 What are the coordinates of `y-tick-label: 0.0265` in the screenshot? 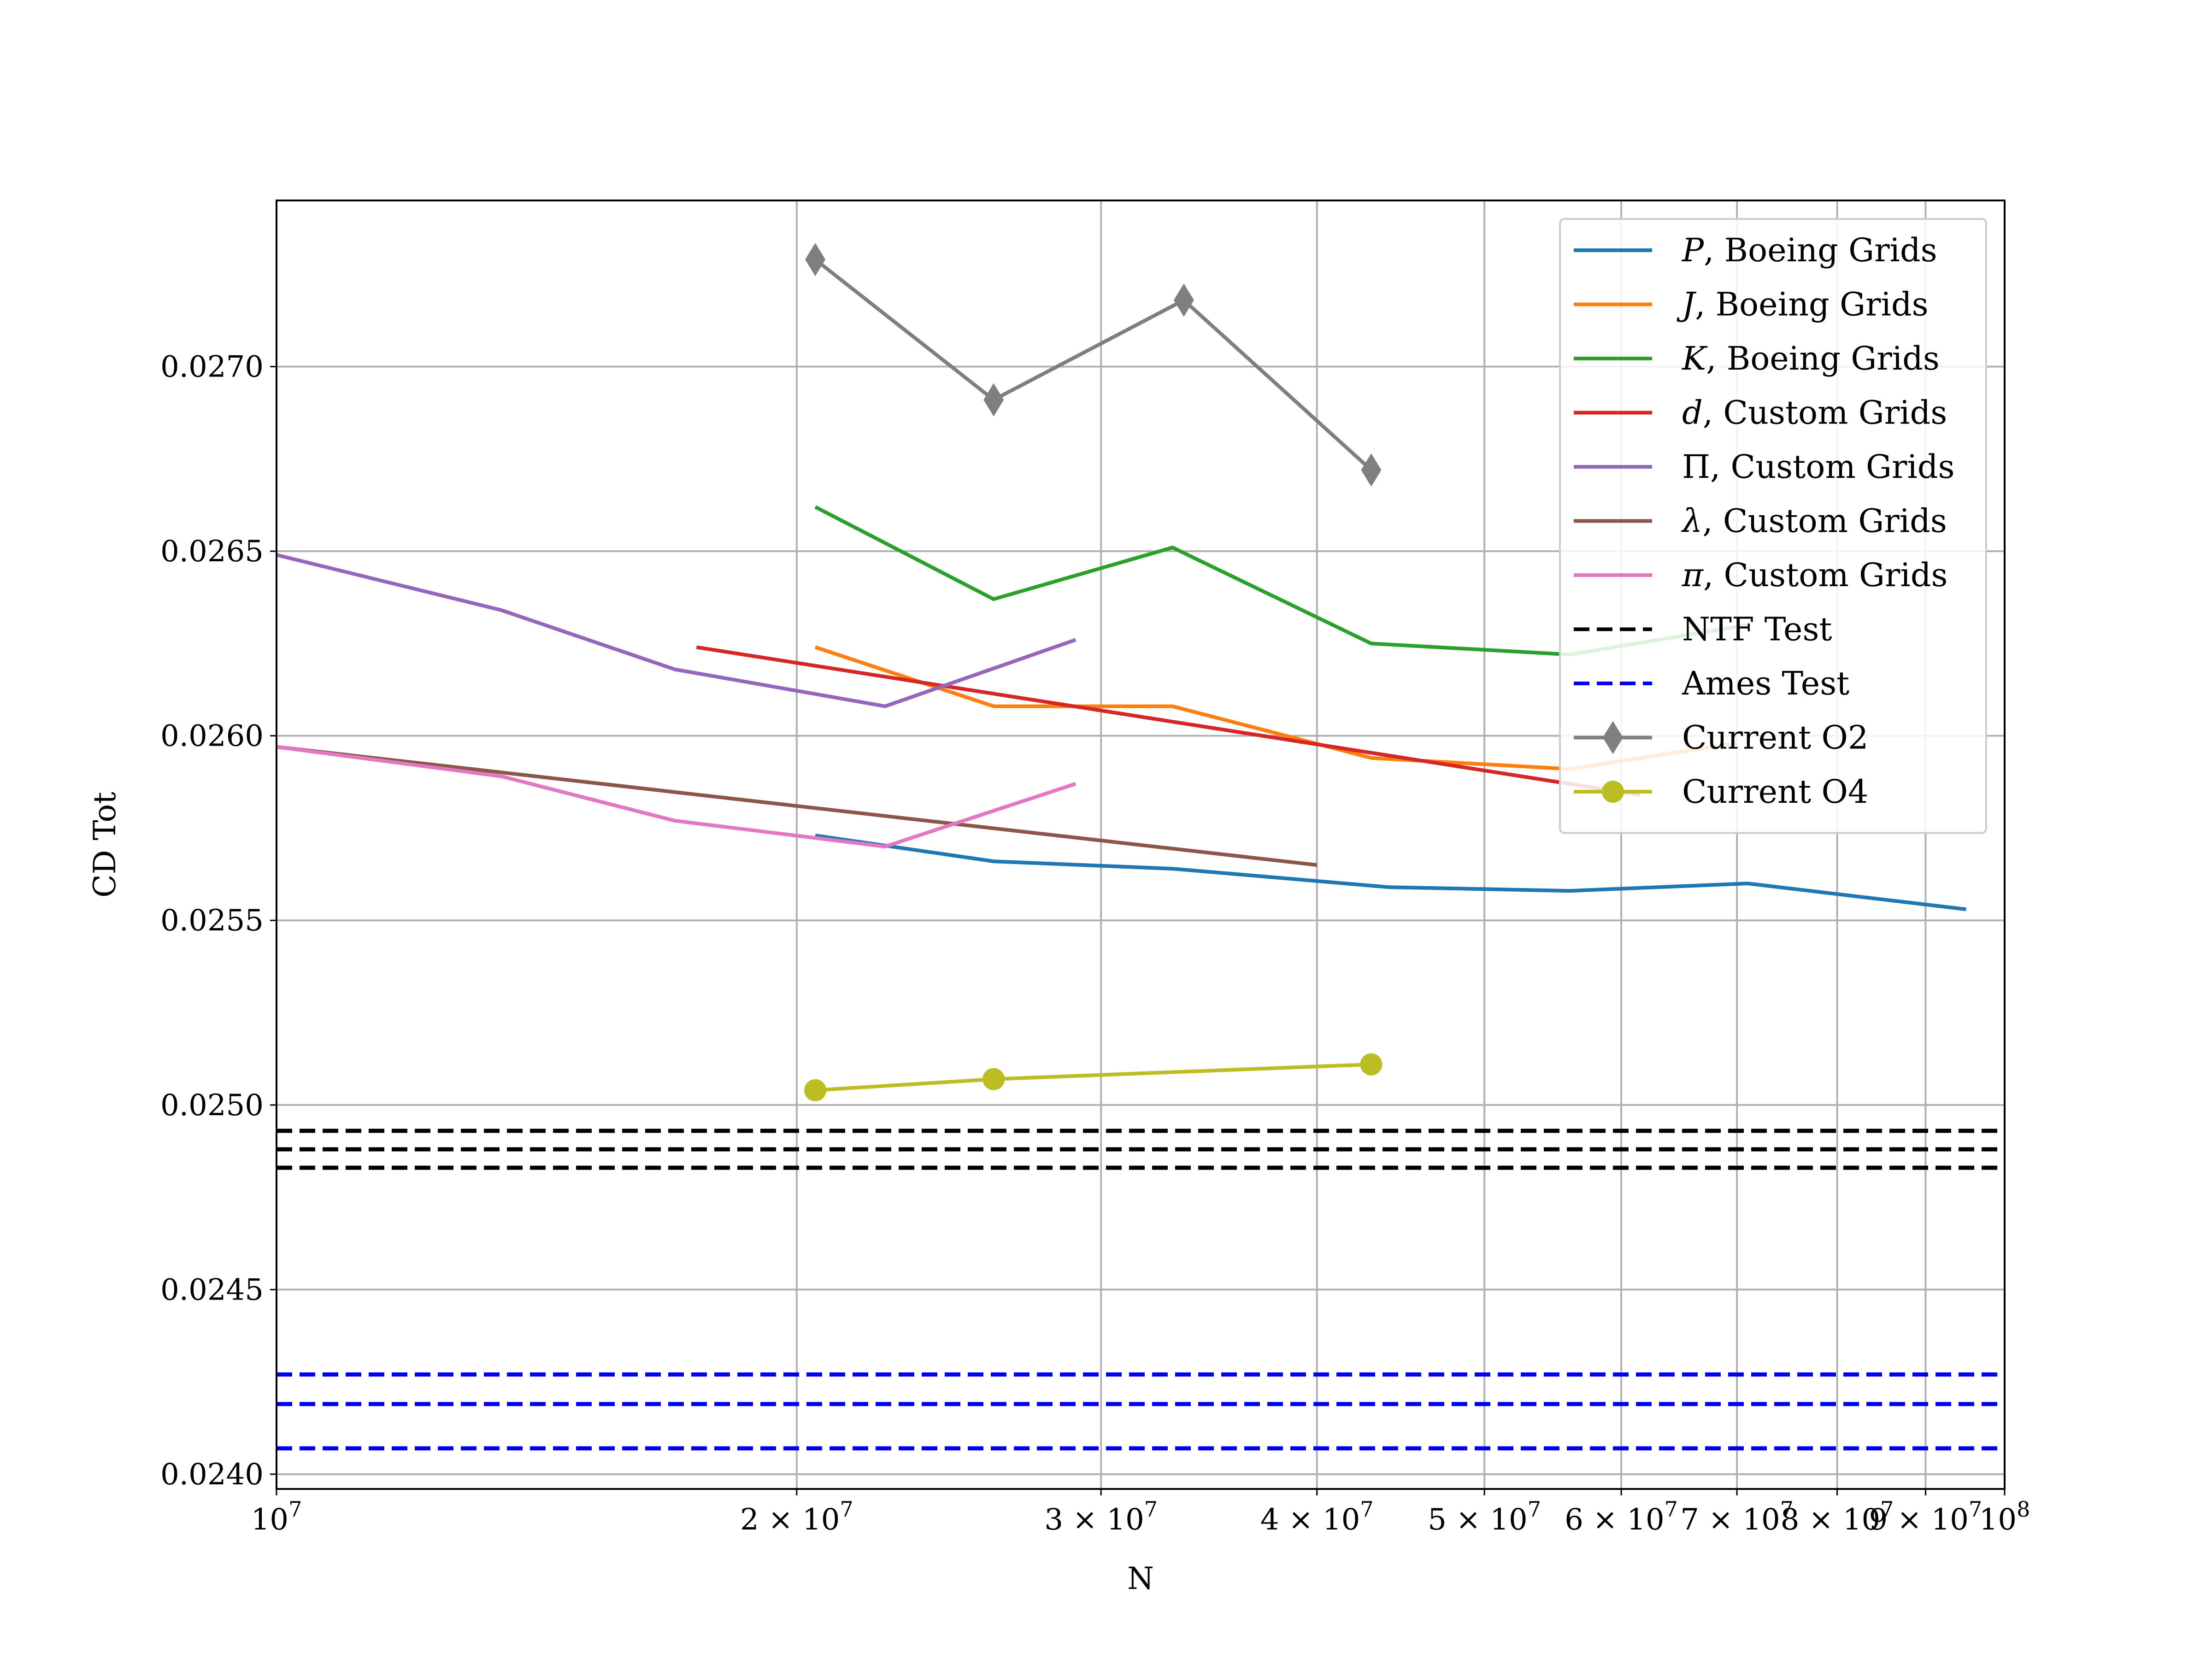 It's located at (212, 552).